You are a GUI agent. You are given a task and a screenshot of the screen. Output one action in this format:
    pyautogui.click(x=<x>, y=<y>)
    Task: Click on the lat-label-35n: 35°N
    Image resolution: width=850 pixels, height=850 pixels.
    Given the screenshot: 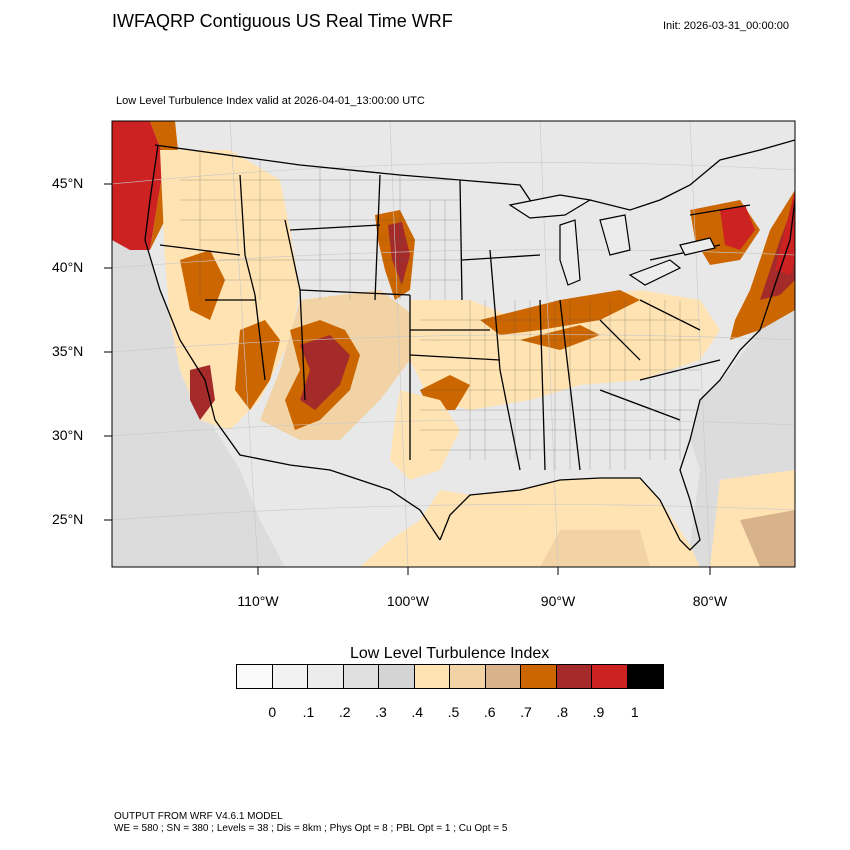 What is the action you would take?
    pyautogui.click(x=68, y=351)
    